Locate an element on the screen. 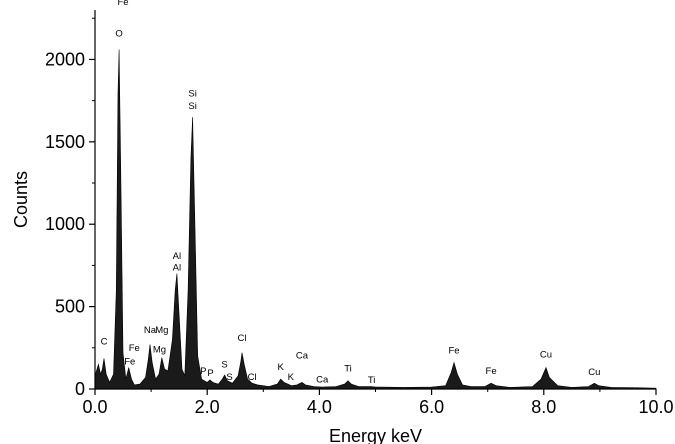  y-axis-title: Counts is located at coordinates (21, 199).